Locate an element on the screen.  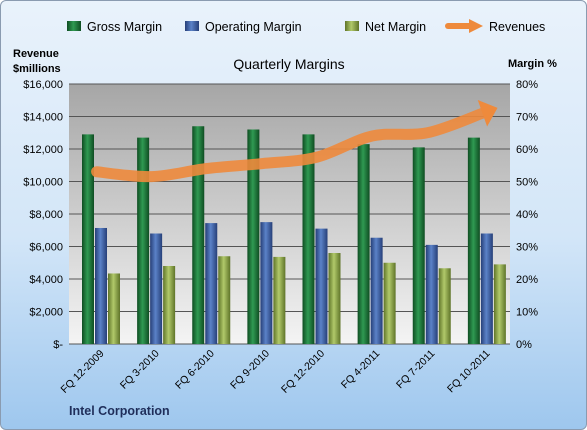
left-axis-tick-label: $8,000 is located at coordinates (46, 215).